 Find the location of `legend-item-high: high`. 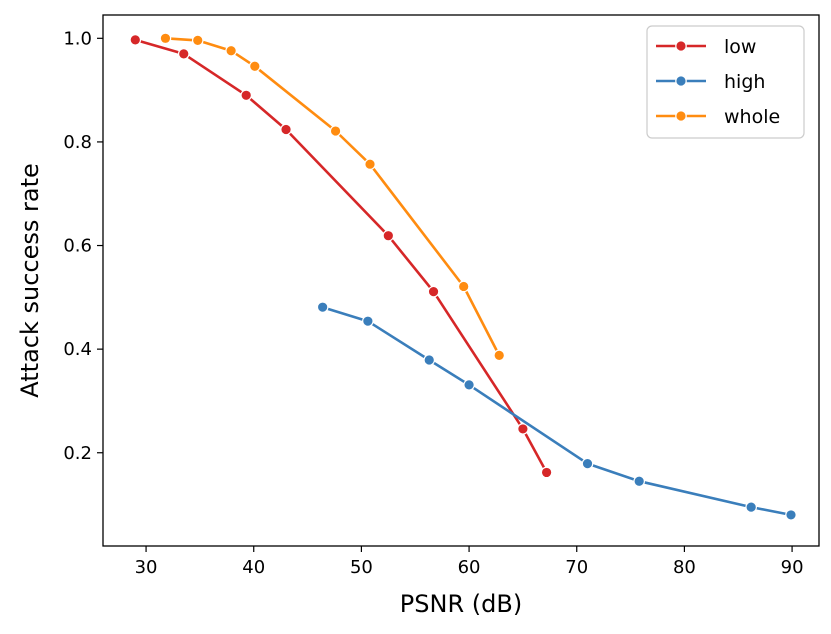

legend-item-high: high is located at coordinates (710, 82).